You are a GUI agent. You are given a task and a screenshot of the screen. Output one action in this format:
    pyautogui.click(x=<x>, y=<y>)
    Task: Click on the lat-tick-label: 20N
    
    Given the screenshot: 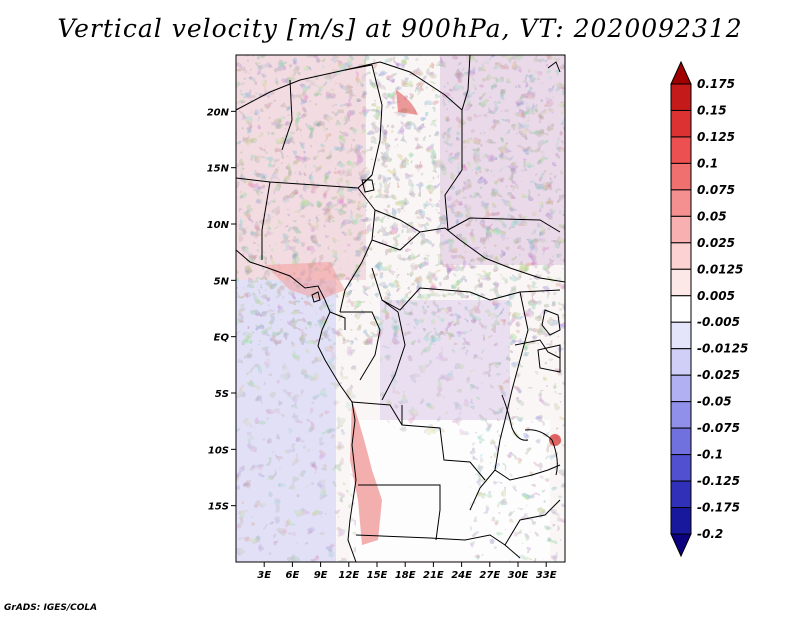 What is the action you would take?
    pyautogui.click(x=218, y=112)
    